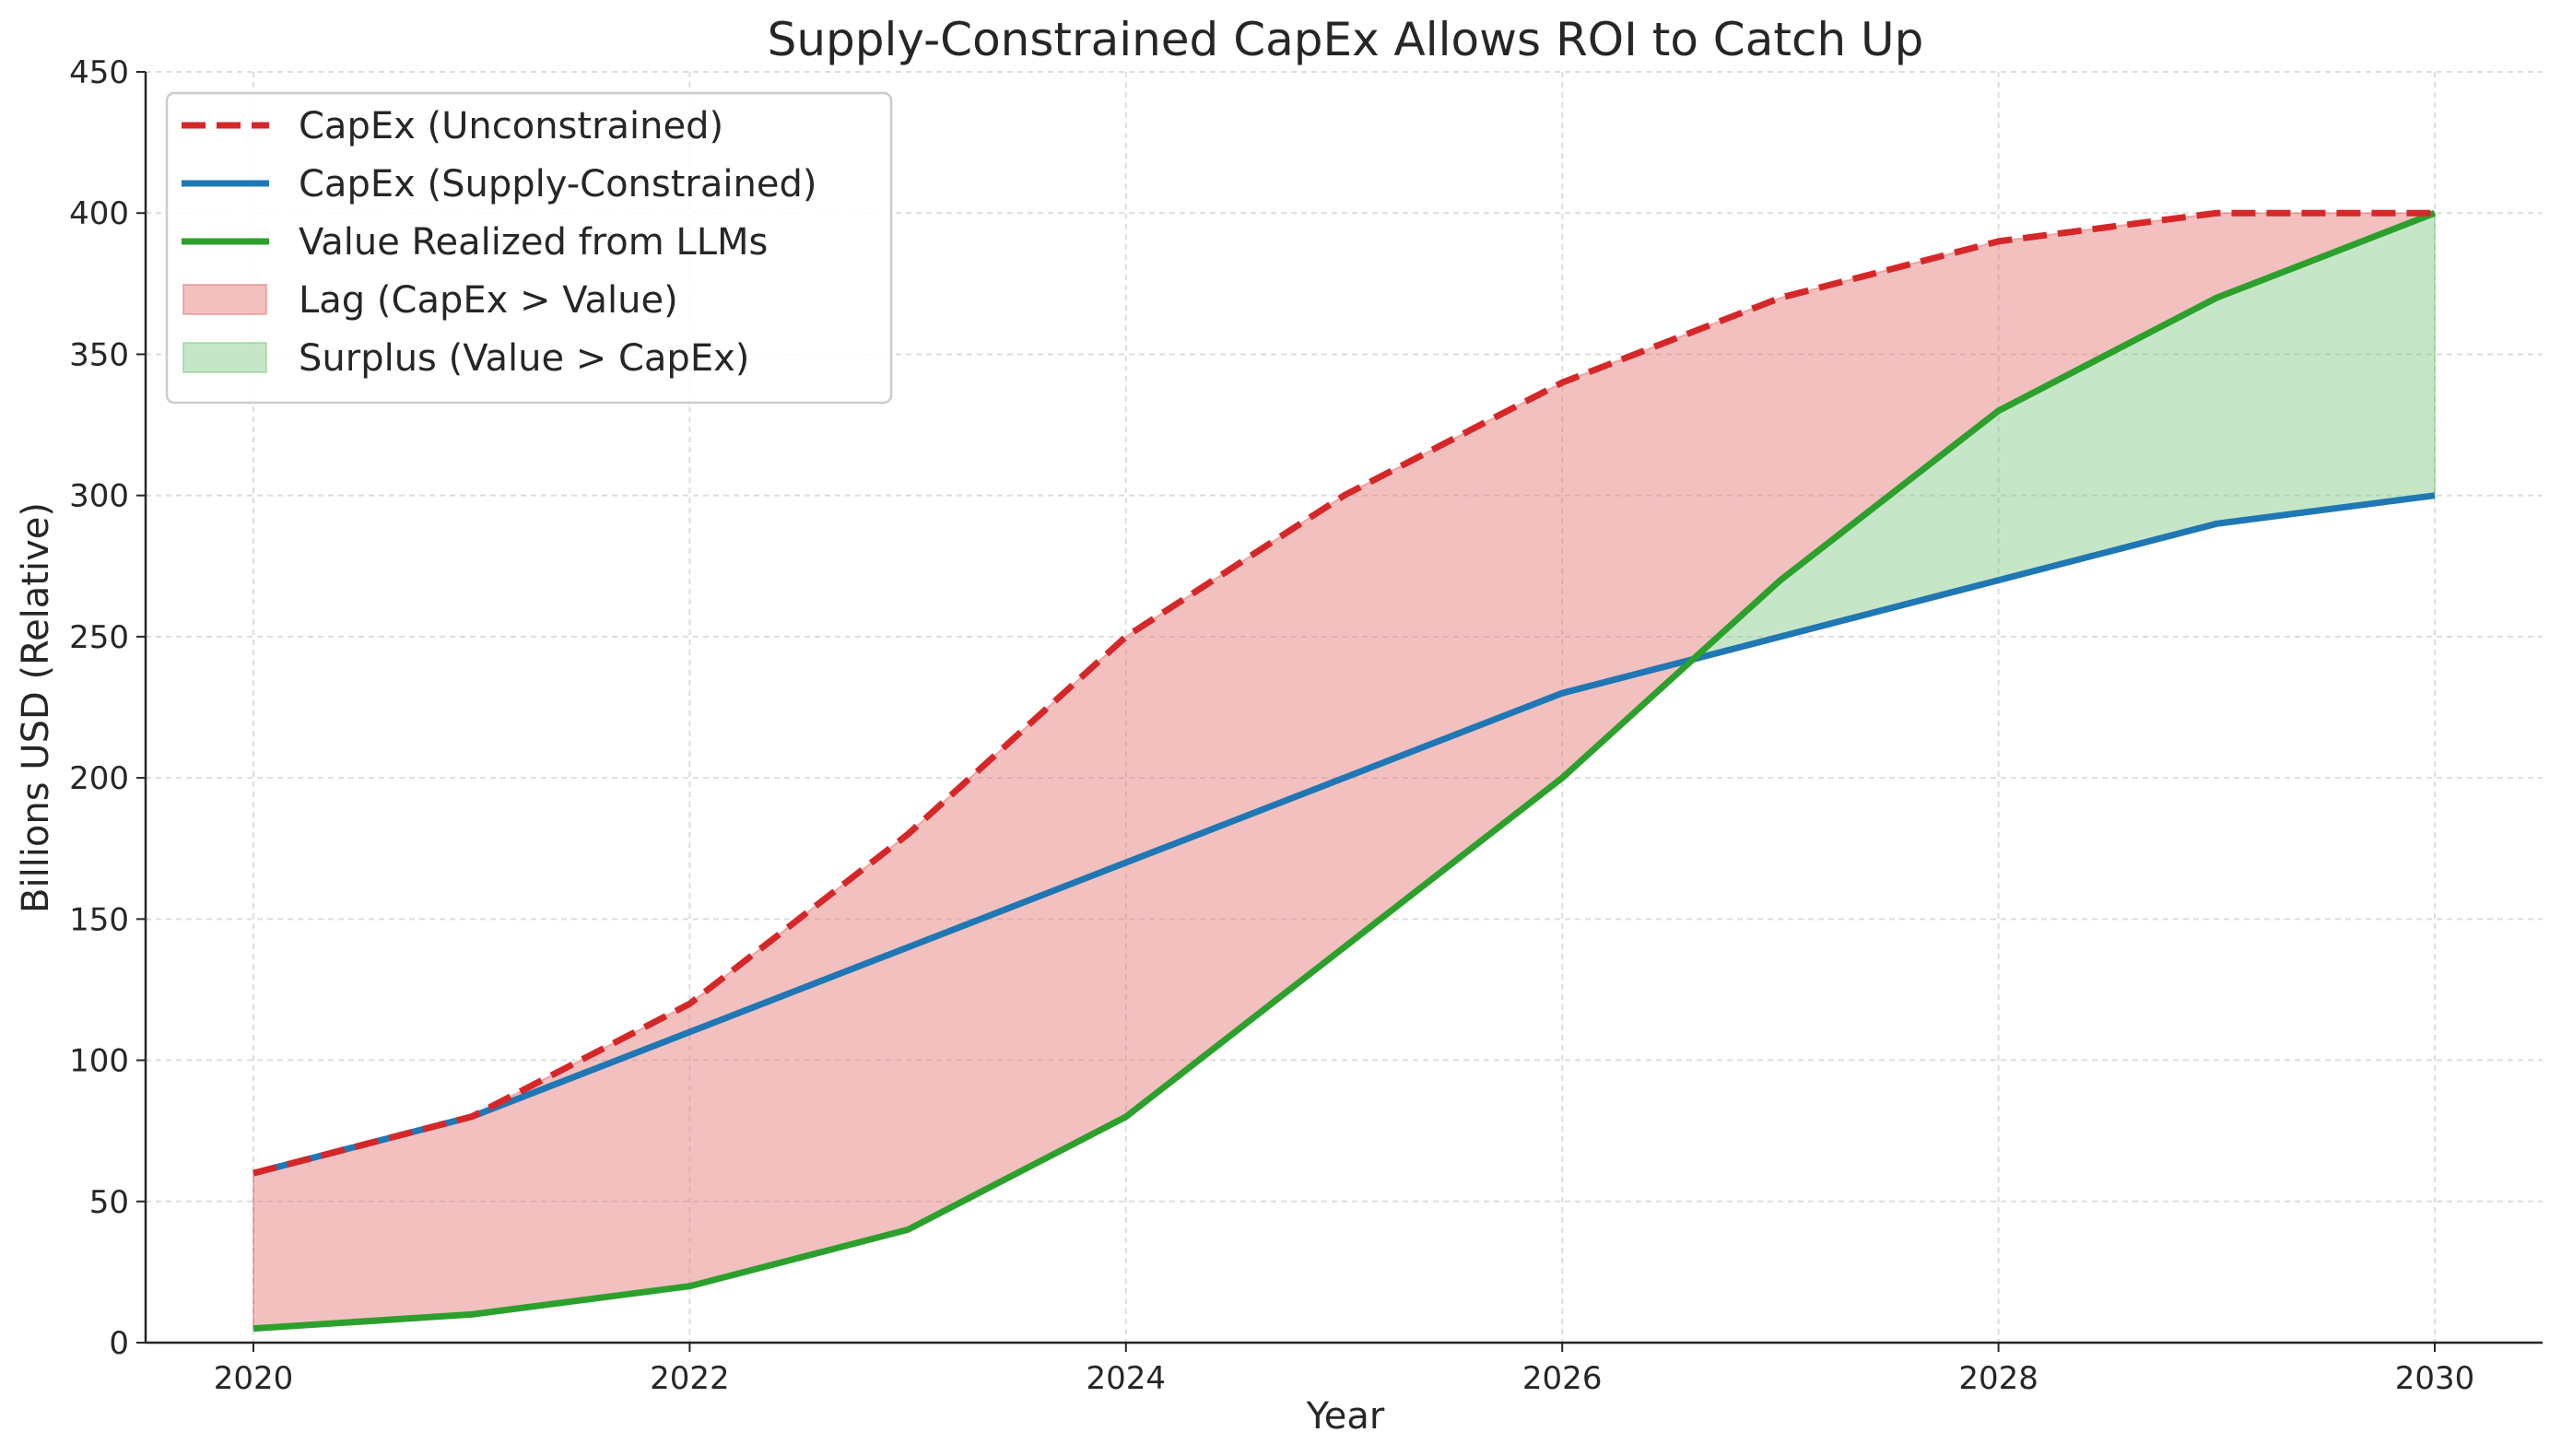  I want to click on y-axis-label: Billions USD (Relative), so click(36, 707).